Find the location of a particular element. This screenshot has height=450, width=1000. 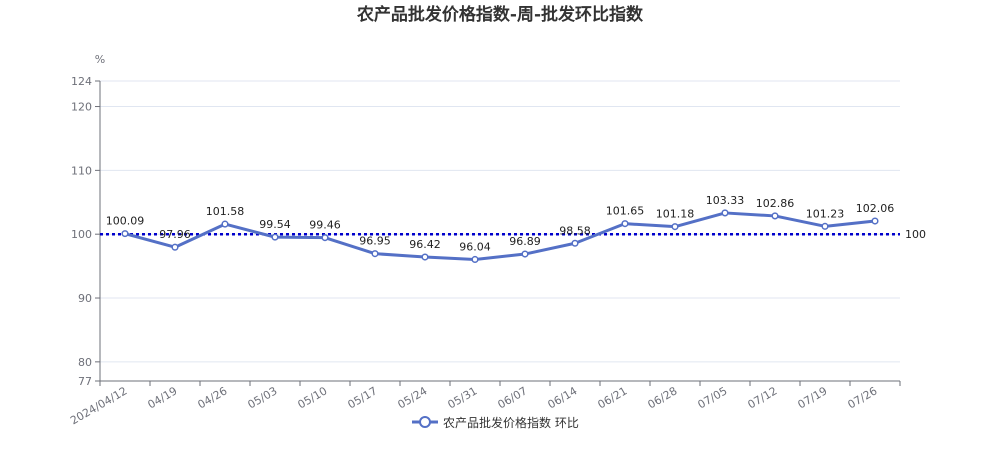

y-tick-label: 90 is located at coordinates (85, 298).